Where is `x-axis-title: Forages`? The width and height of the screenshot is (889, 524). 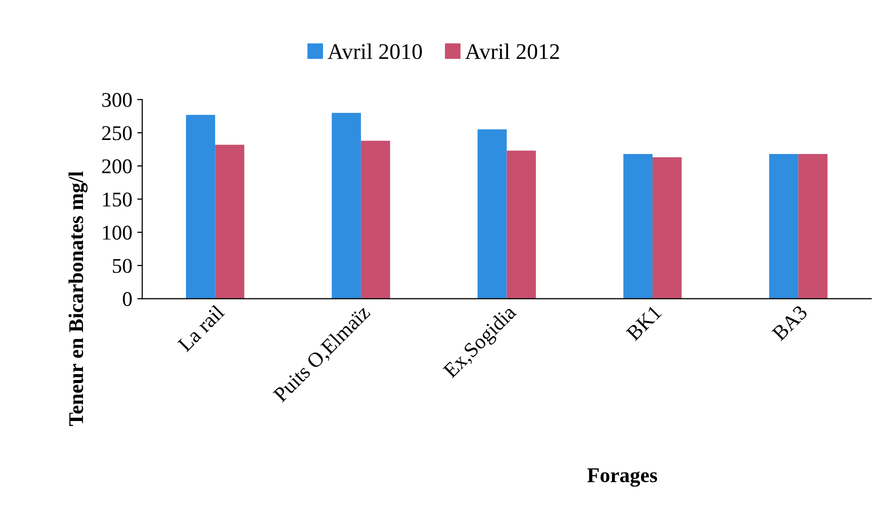
x-axis-title: Forages is located at coordinates (622, 477).